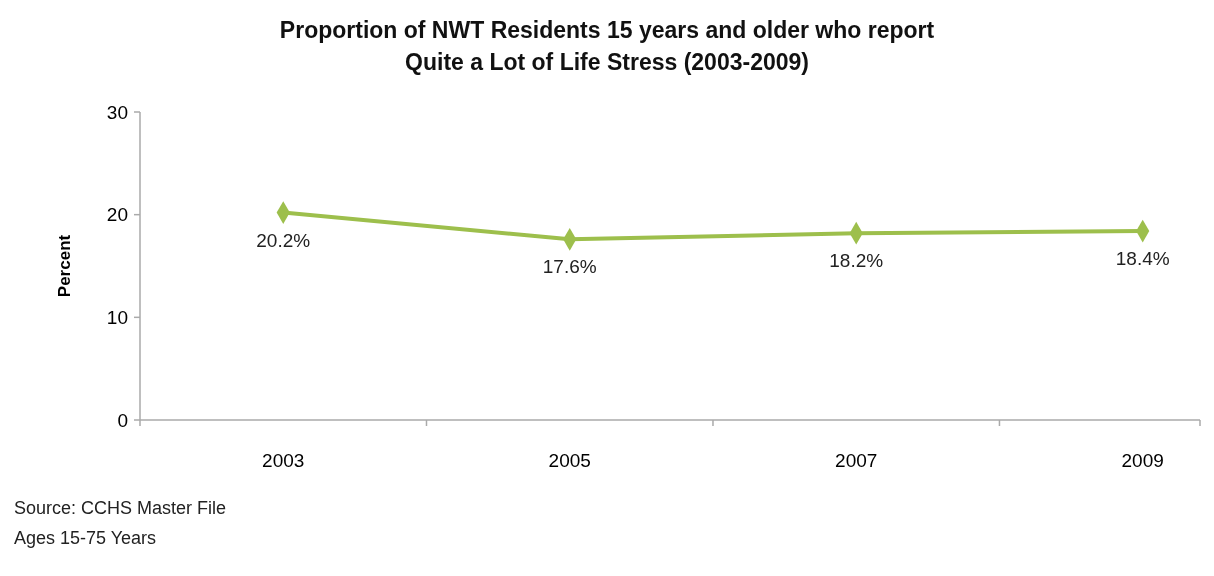 The height and width of the screenshot is (576, 1214). Describe the element at coordinates (1142, 259) in the screenshot. I see `data-label: 18.4%` at that location.